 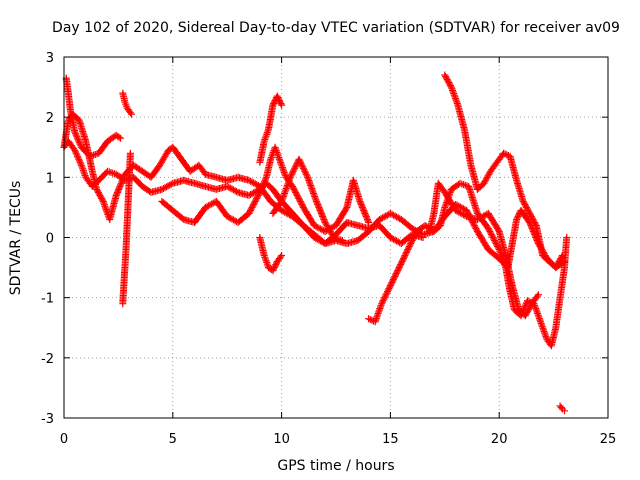 What do you see at coordinates (608, 439) in the screenshot?
I see `x-tick-label: 25` at bounding box center [608, 439].